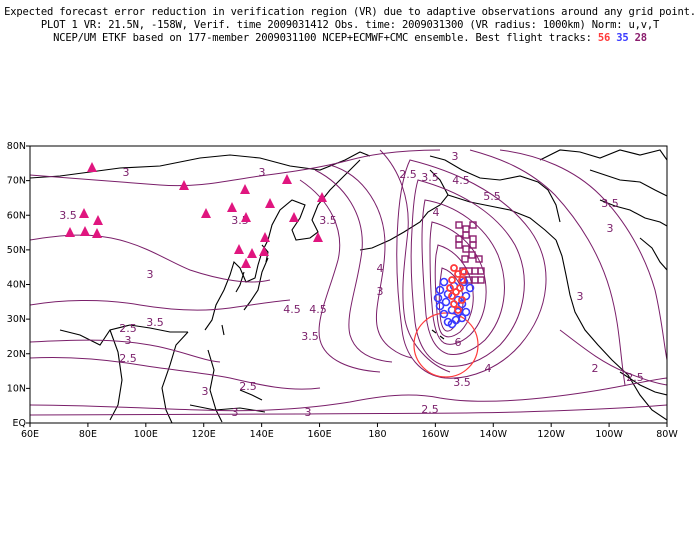  Describe the element at coordinates (16, 181) in the screenshot. I see `y-tick-label: 70N` at that location.